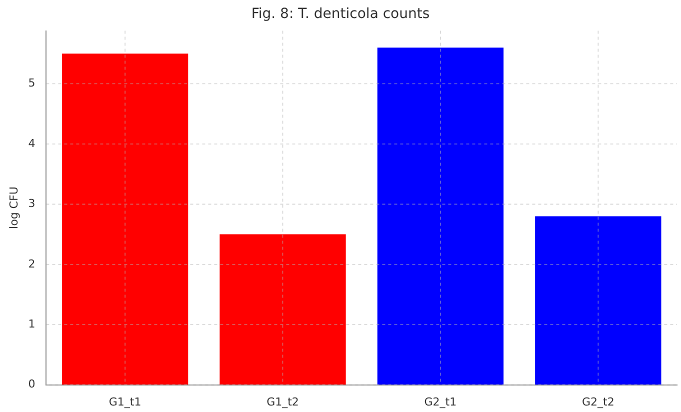 The height and width of the screenshot is (412, 681). I want to click on y-tick-label: 0, so click(32, 384).